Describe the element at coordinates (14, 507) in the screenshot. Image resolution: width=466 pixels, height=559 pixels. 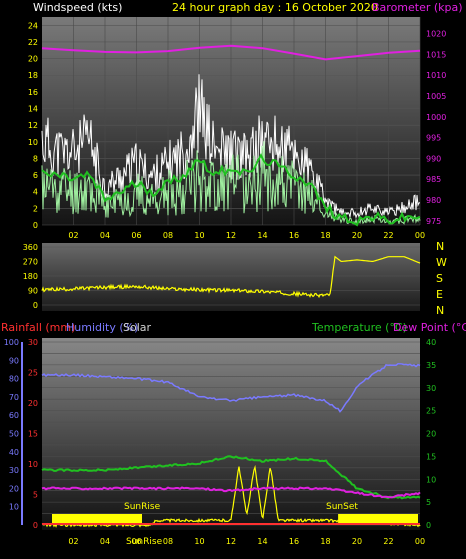
I see `humidity-tick-0: 10` at that location.